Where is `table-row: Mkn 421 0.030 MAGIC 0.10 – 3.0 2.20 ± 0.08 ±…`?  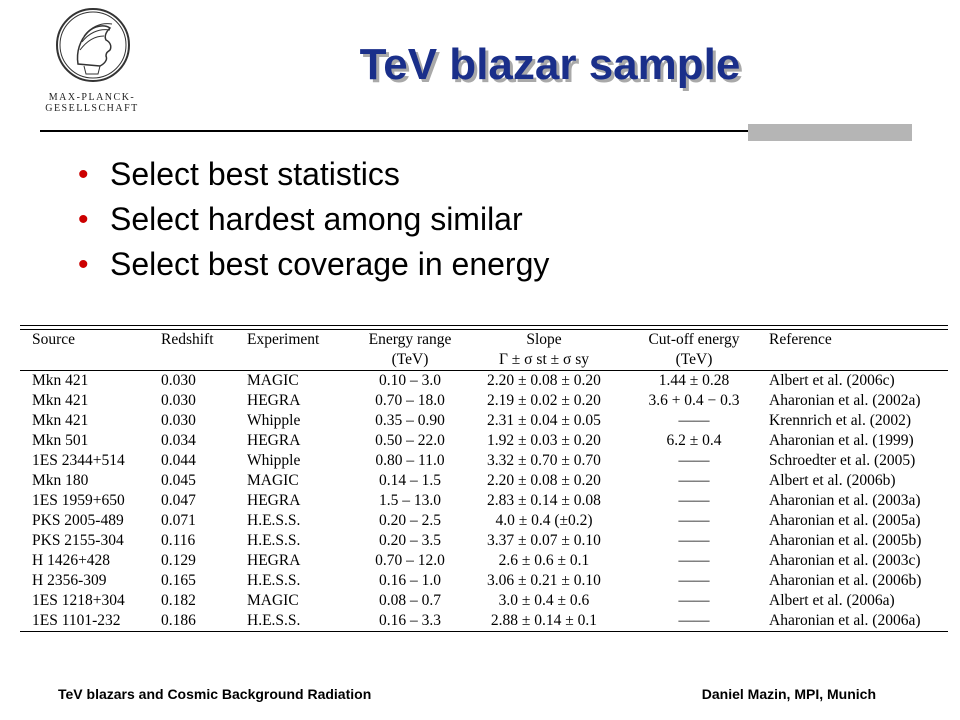 table-row: Mkn 421 0.030 MAGIC 0.10 – 3.0 2.20 ± 0.08 ±… is located at coordinates (484, 381).